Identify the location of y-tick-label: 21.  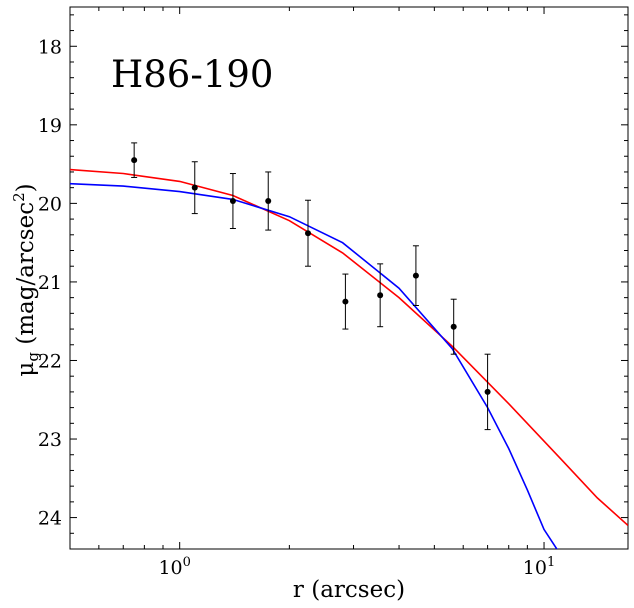
(50, 283).